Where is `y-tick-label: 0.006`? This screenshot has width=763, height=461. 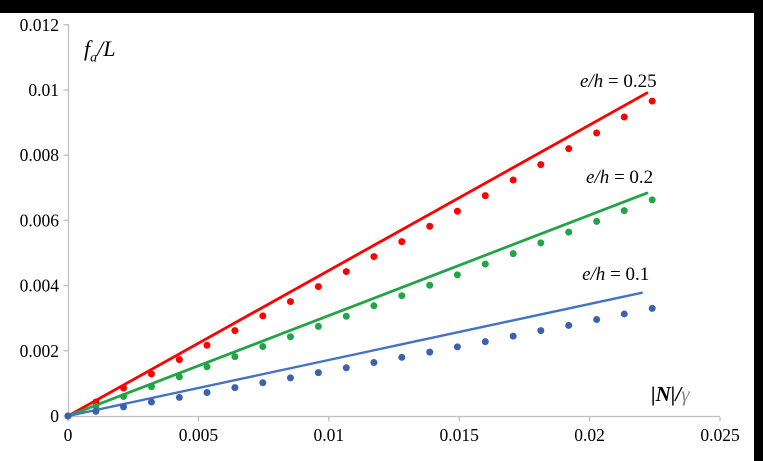
y-tick-label: 0.006 is located at coordinates (40, 220).